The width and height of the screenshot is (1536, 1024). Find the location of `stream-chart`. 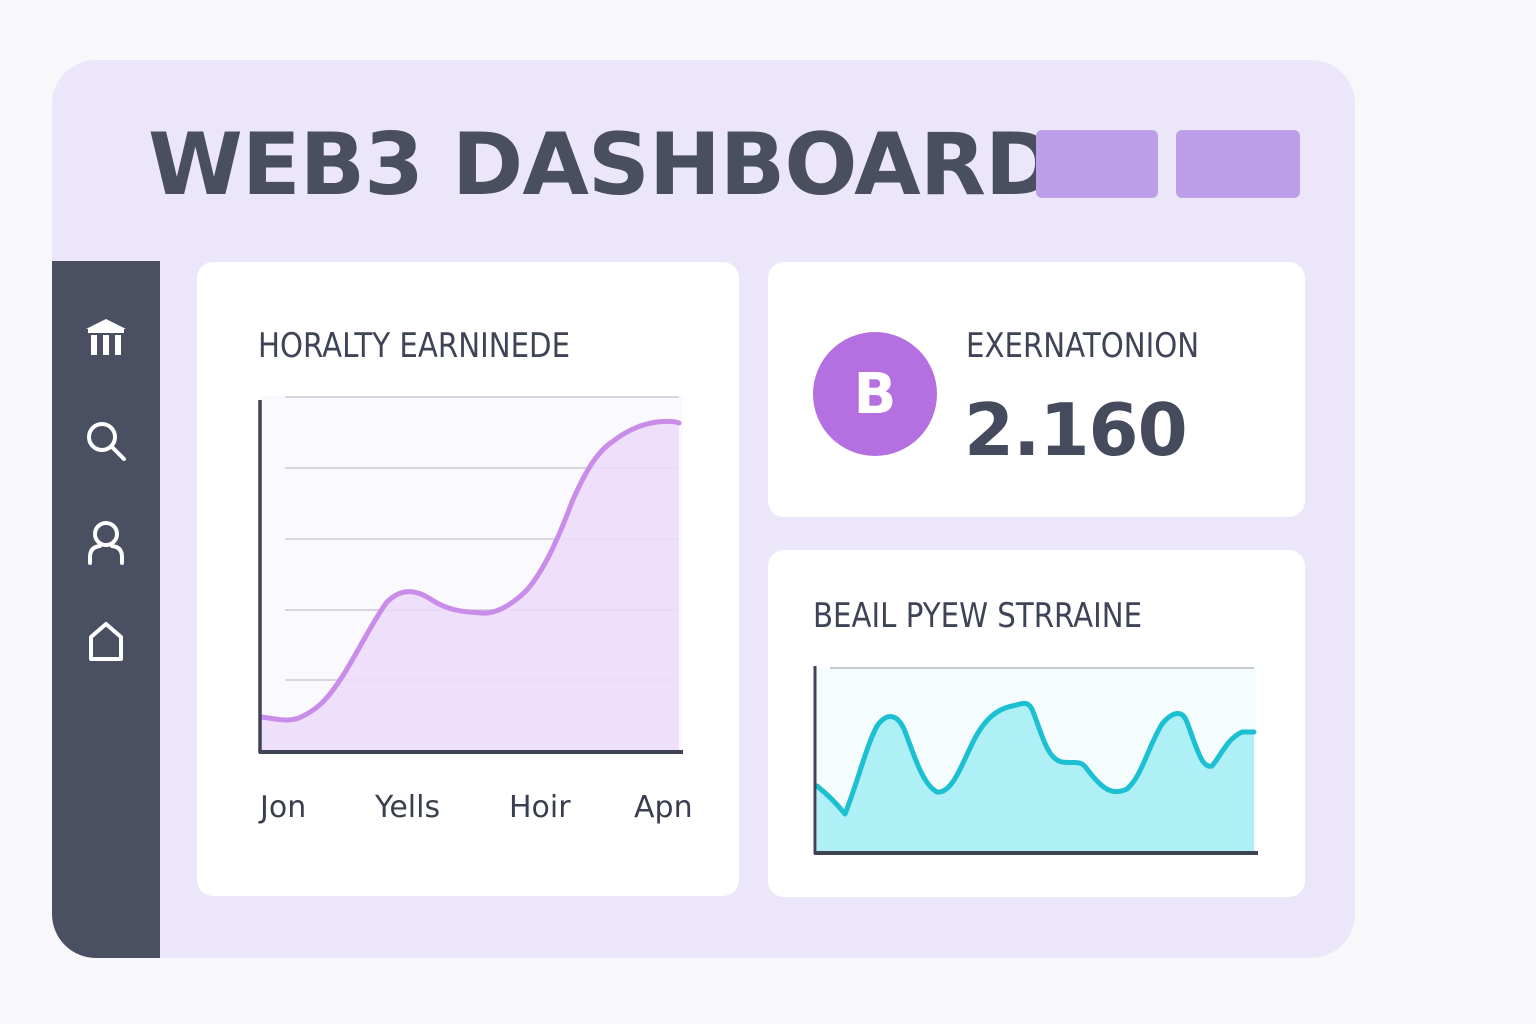

stream-chart is located at coordinates (1035, 760).